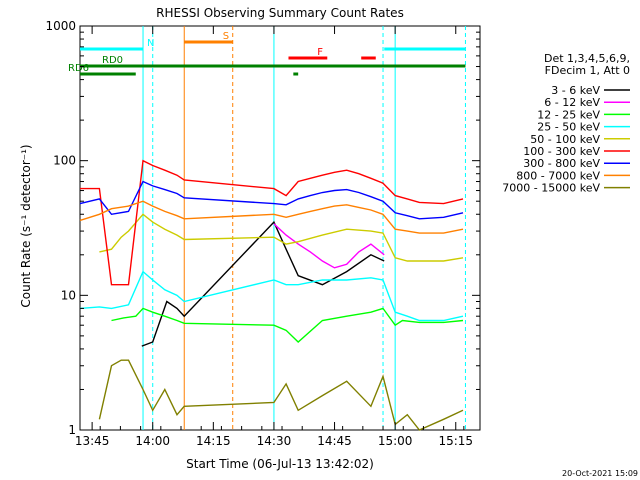 This screenshot has width=640, height=480. What do you see at coordinates (64, 161) in the screenshot?
I see `y-tick-label-2: 100` at bounding box center [64, 161].